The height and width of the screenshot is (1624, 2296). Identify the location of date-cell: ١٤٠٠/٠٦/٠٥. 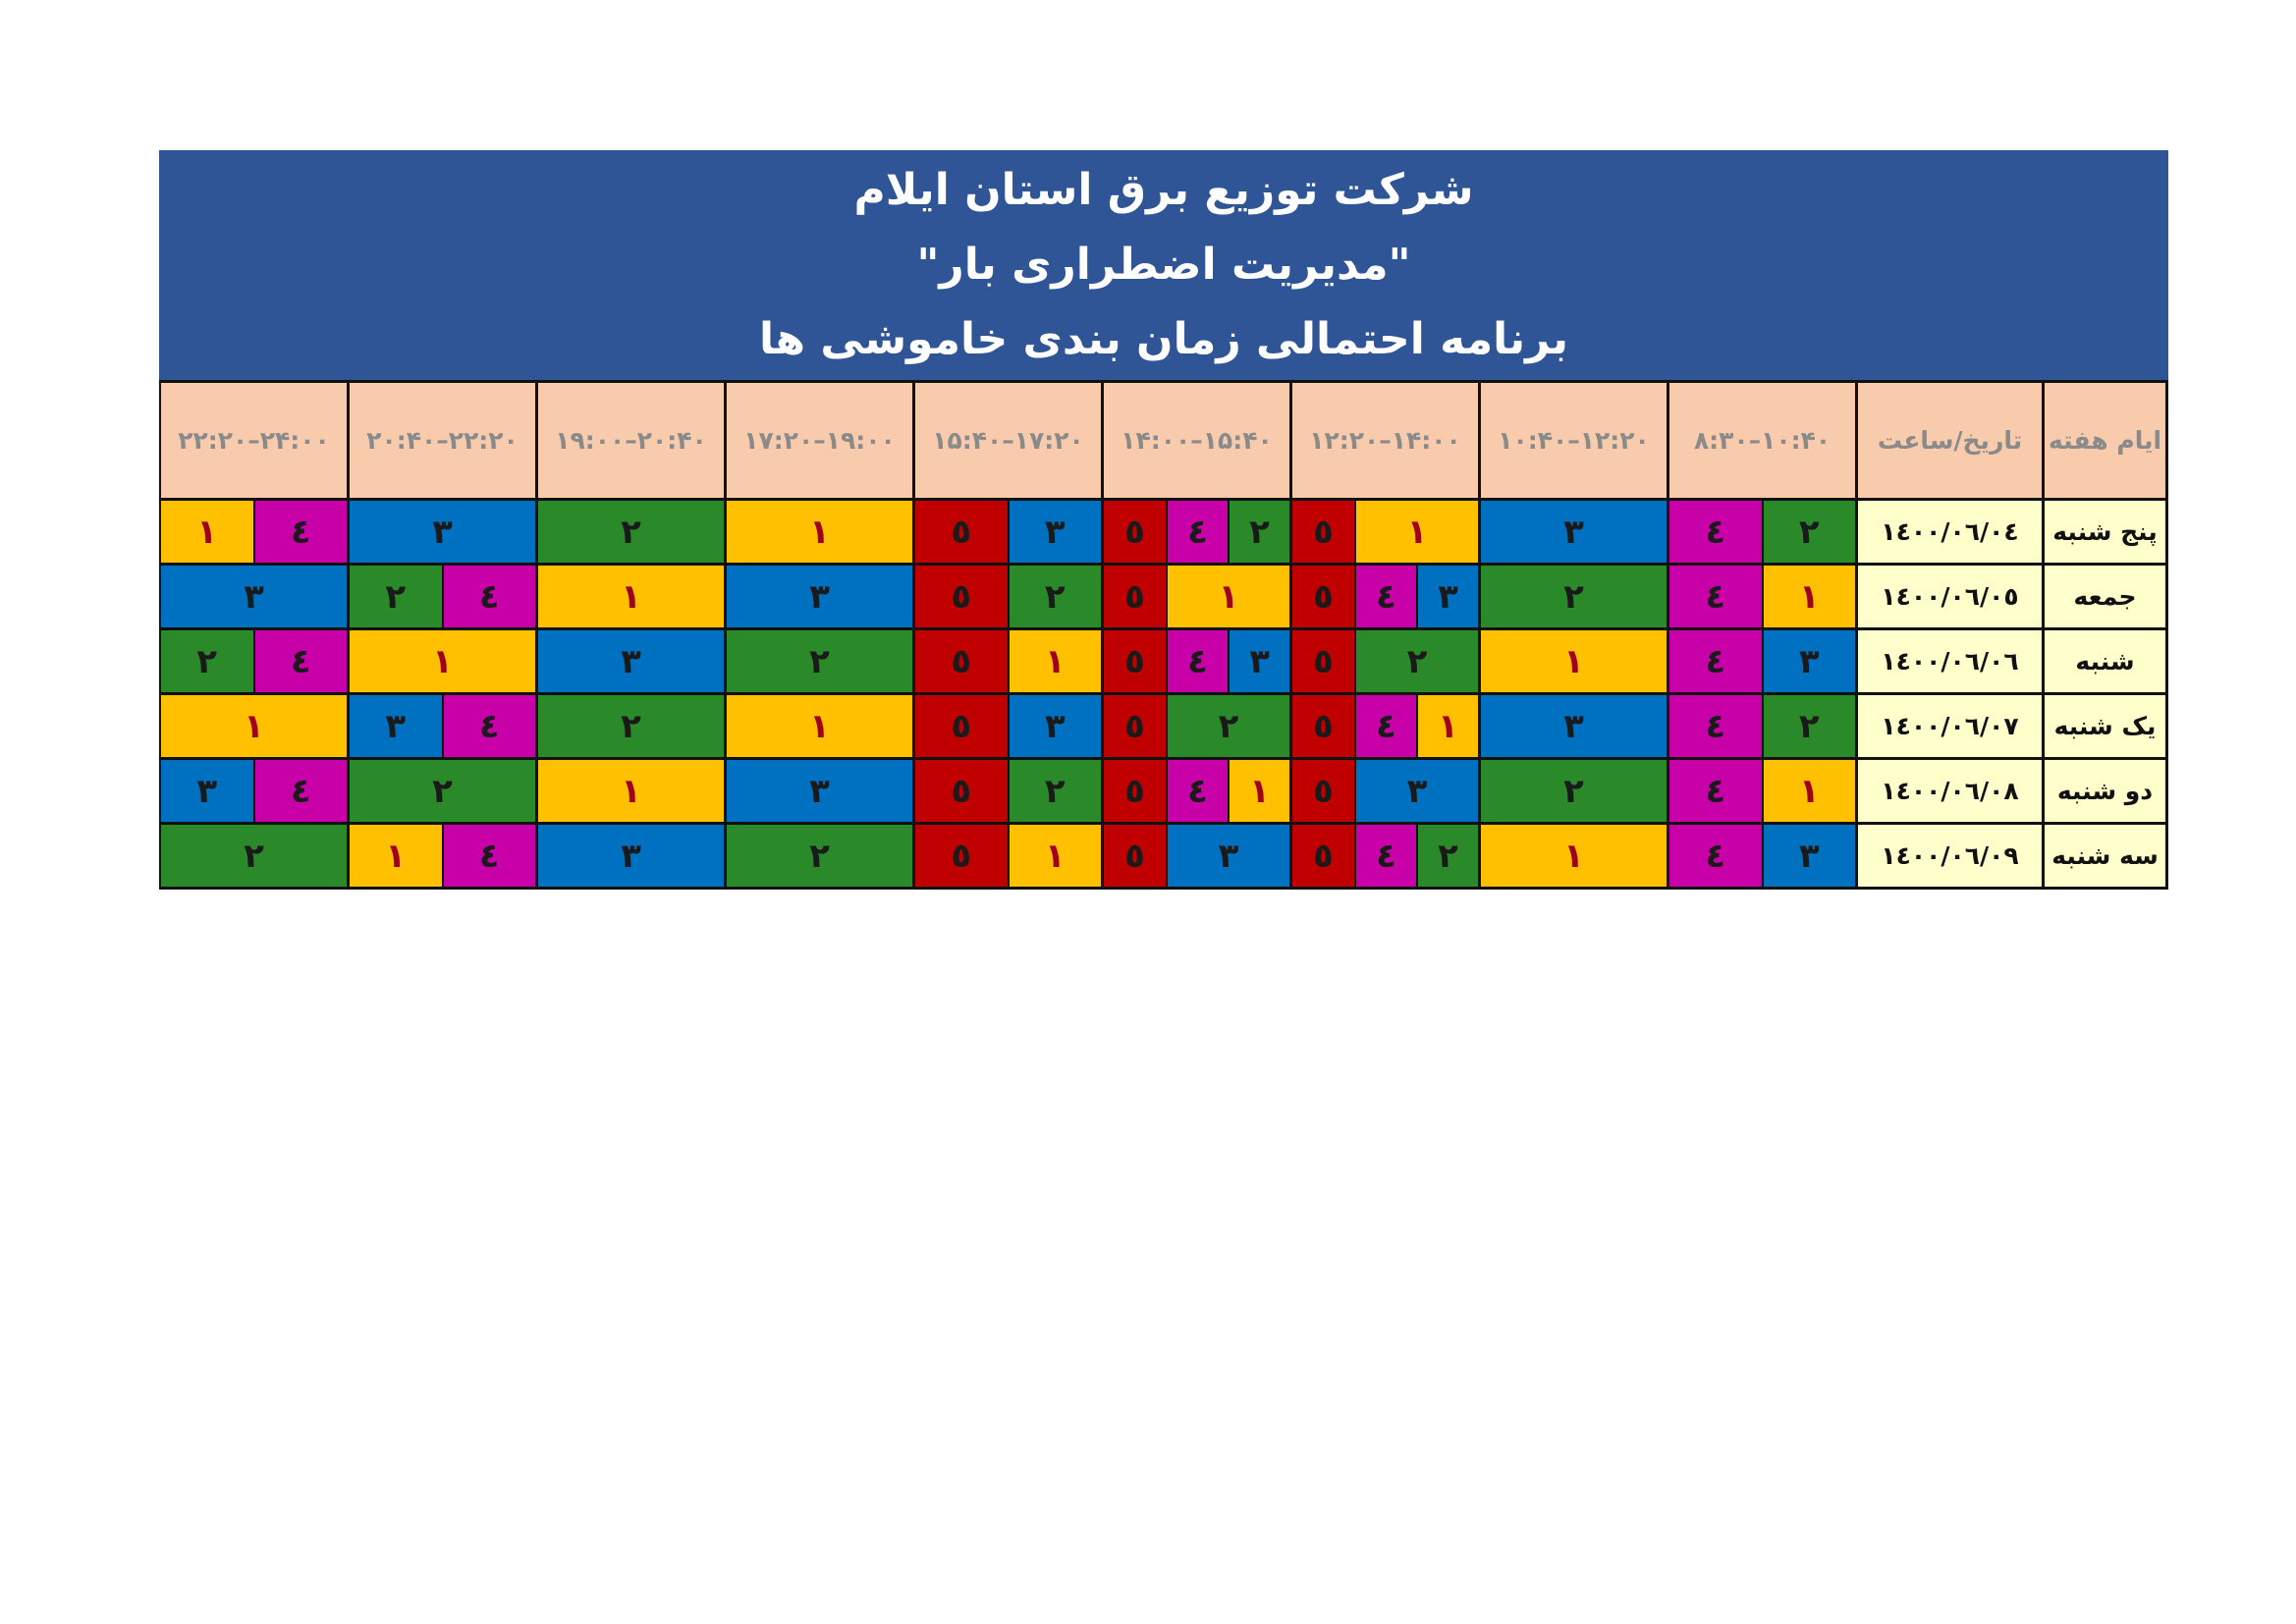
(1951, 595).